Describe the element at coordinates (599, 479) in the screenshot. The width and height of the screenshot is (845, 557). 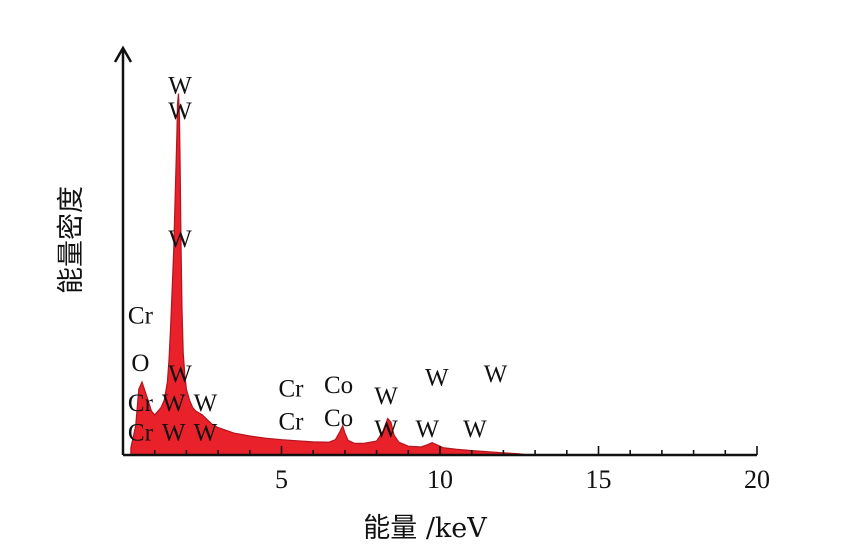
I see `x-tick-label-15: 15` at that location.